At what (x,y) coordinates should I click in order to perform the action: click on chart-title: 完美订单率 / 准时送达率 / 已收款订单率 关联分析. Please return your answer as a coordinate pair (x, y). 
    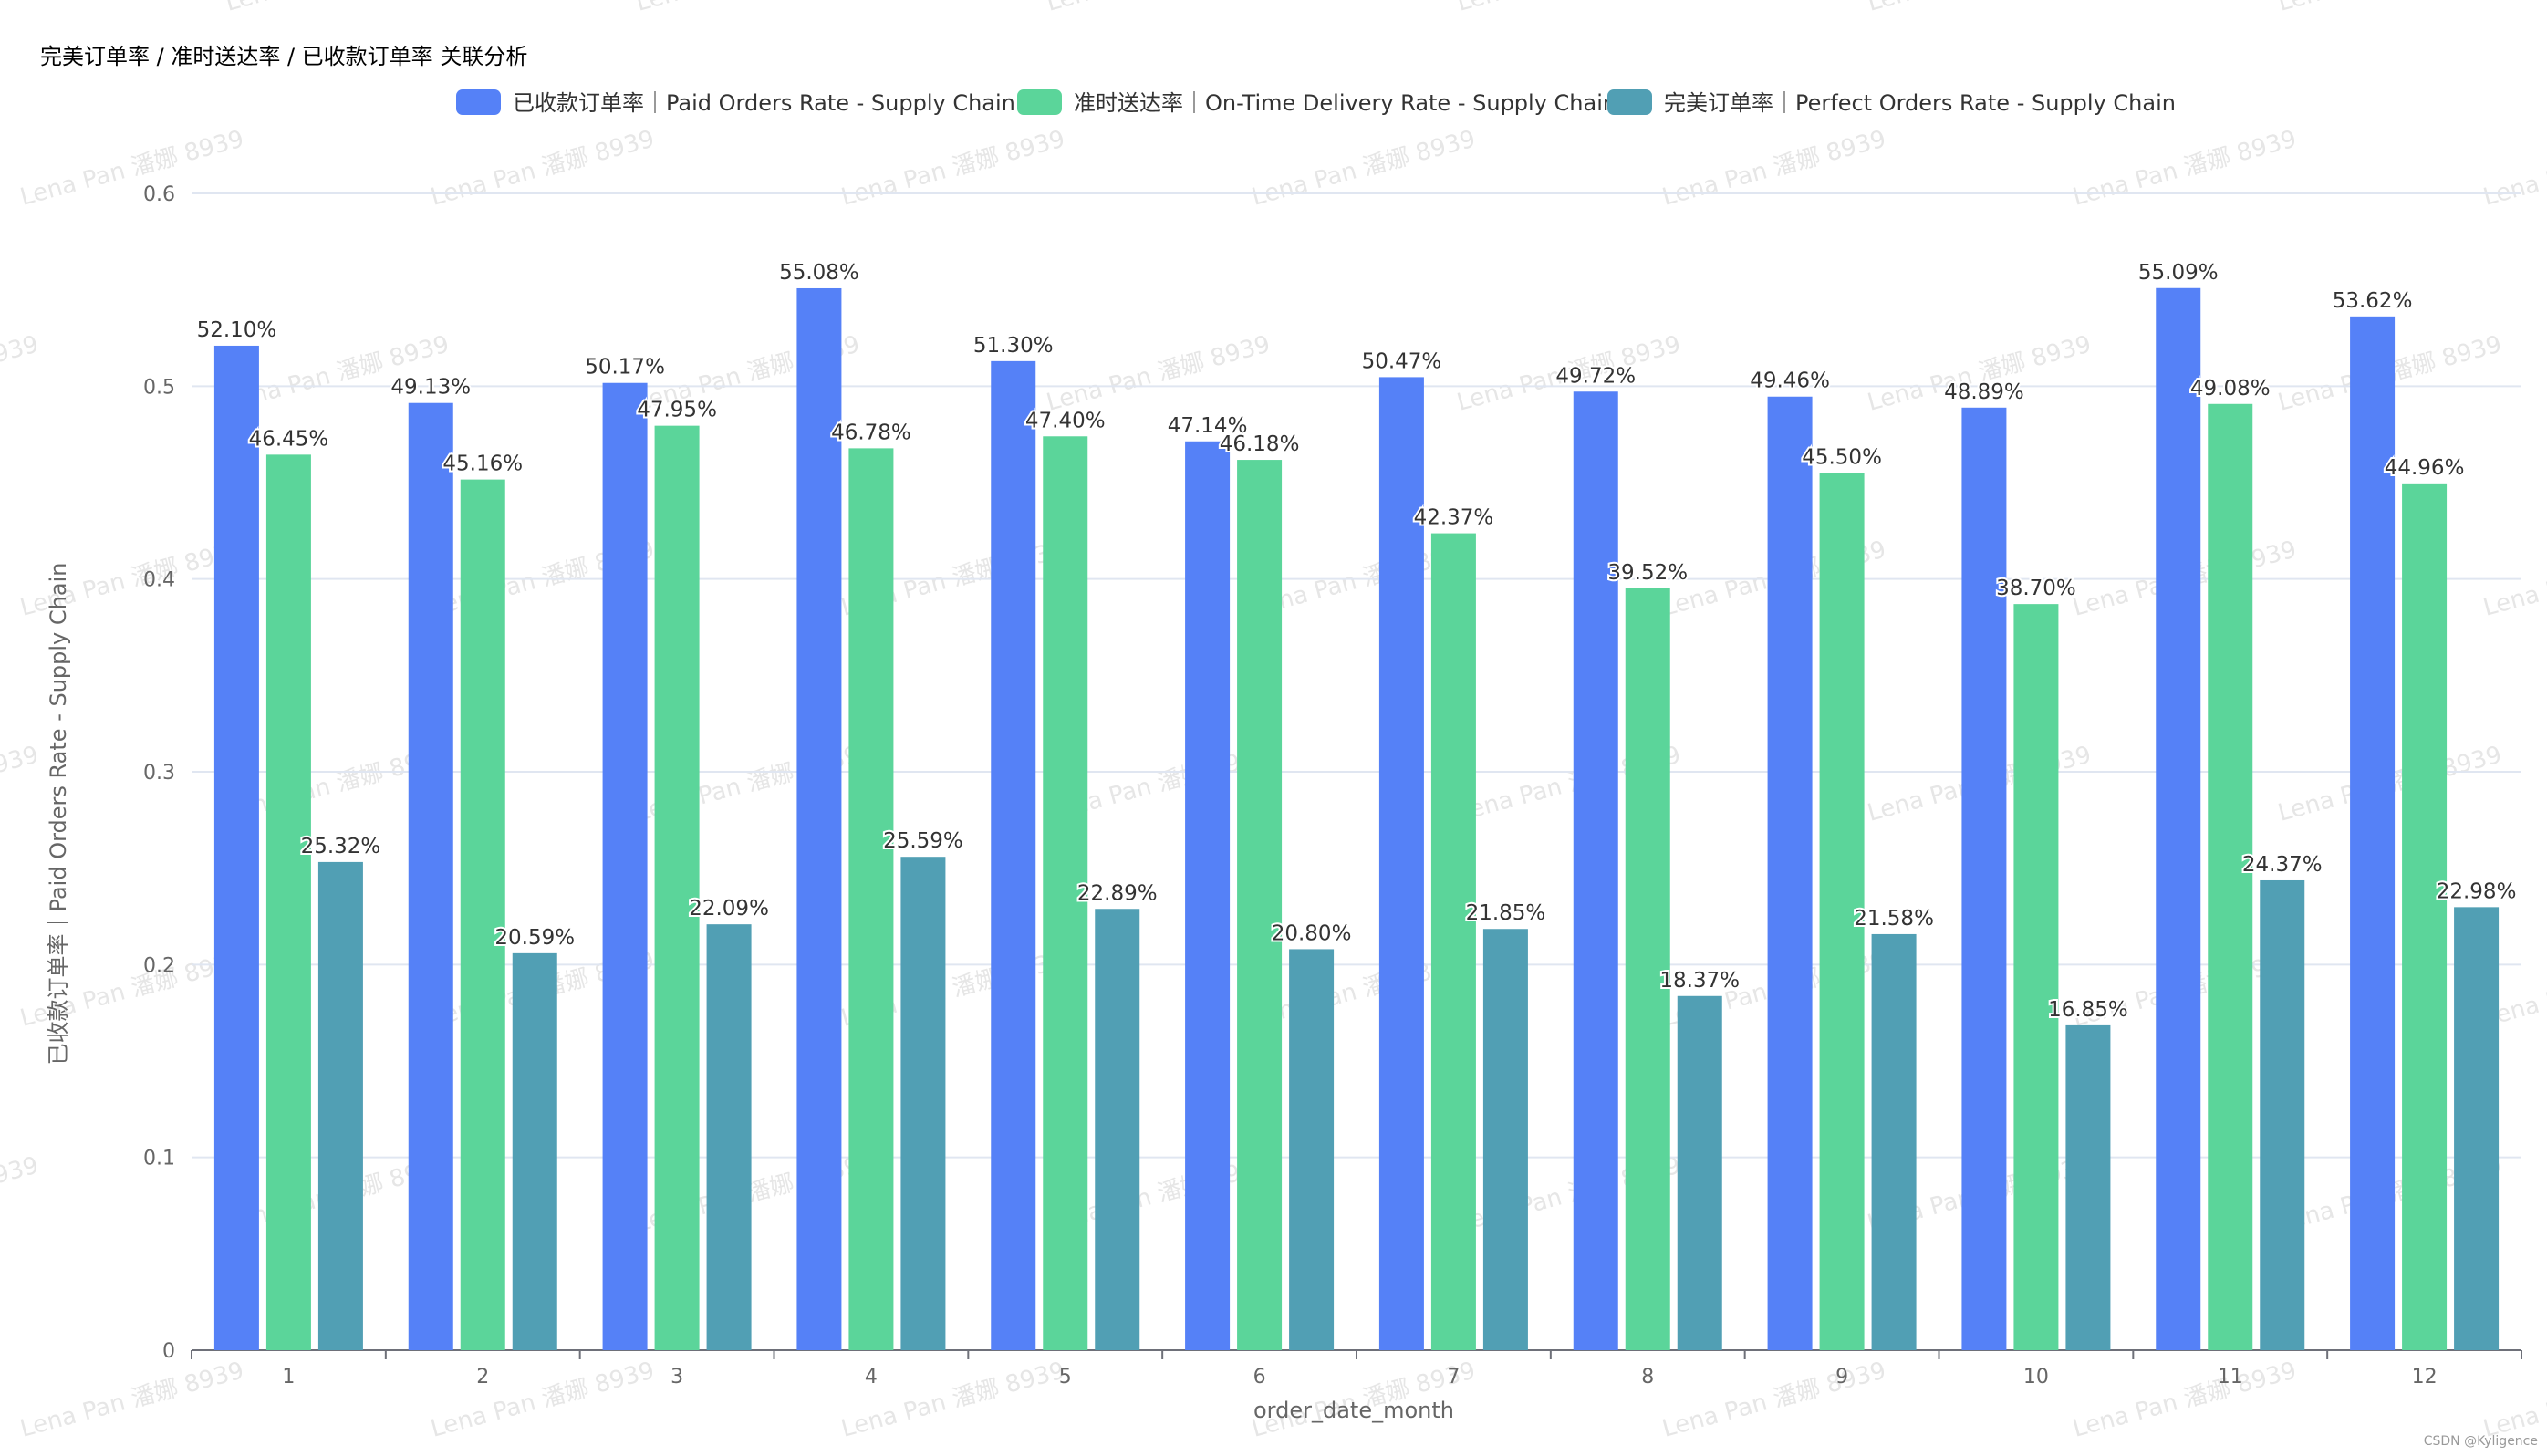
    Looking at the image, I should click on (284, 56).